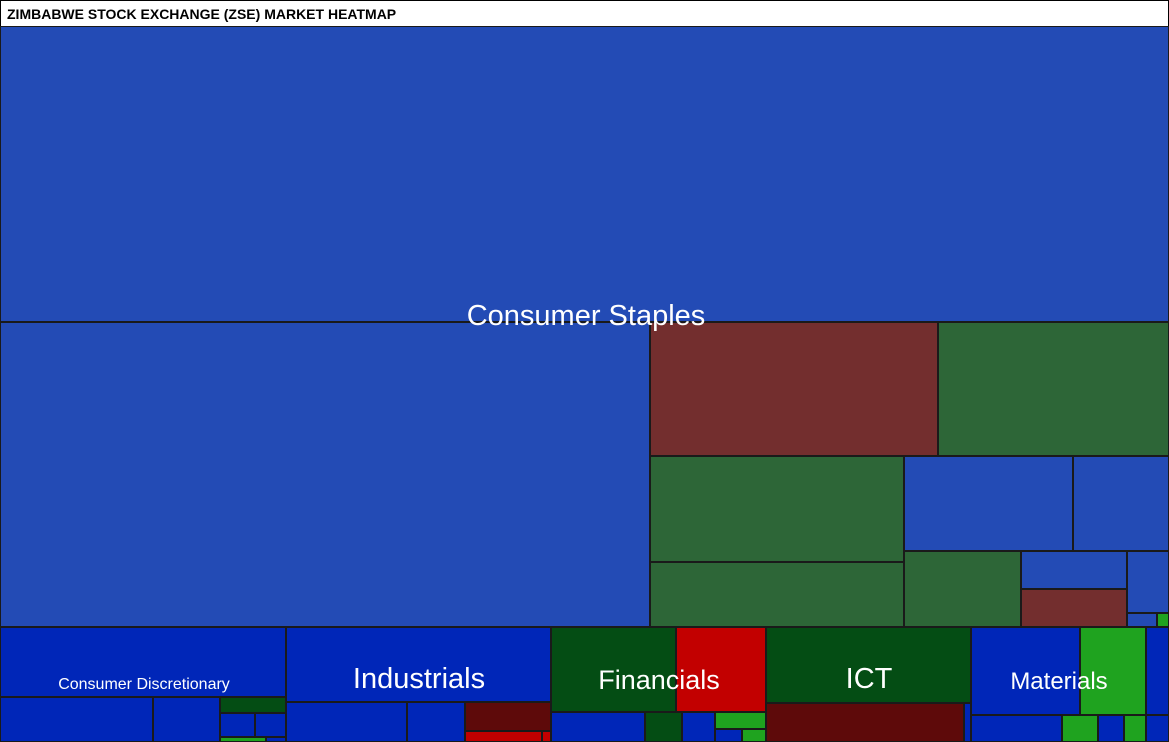  Describe the element at coordinates (659, 680) in the screenshot. I see `sector-label-financials: Financials` at that location.